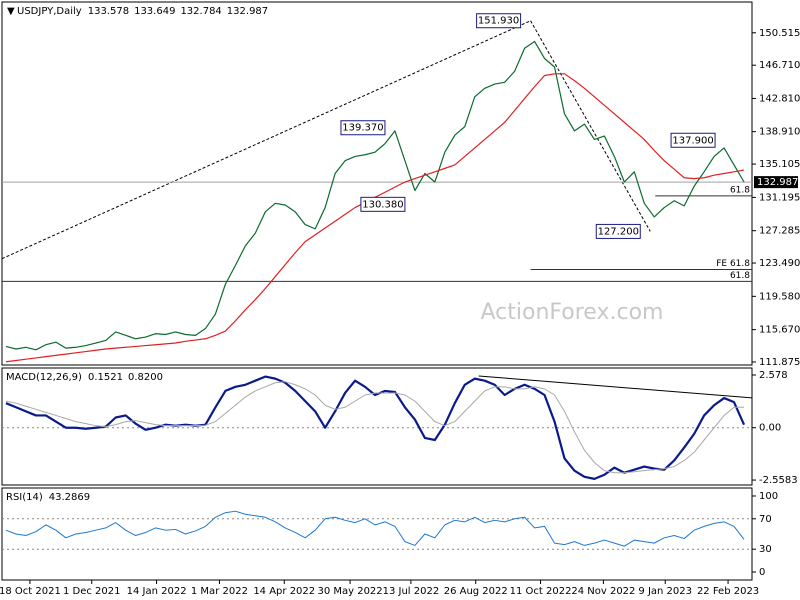  What do you see at coordinates (779, 296) in the screenshot?
I see `y-tick-label: 119.580` at bounding box center [779, 296].